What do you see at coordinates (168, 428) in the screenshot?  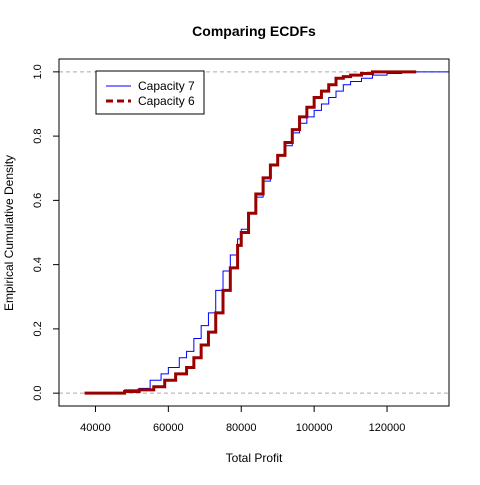 I see `x-tick-label: 60000` at bounding box center [168, 428].